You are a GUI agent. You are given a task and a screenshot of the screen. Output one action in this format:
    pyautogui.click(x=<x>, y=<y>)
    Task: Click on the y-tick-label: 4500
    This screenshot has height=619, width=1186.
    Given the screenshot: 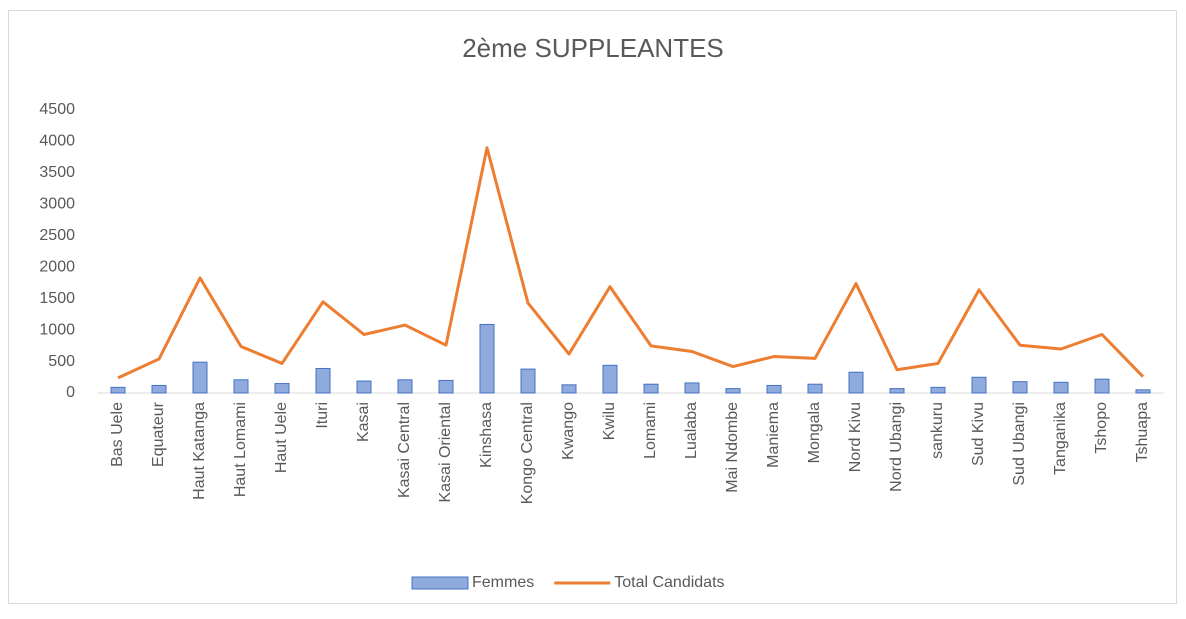 What is the action you would take?
    pyautogui.click(x=57, y=109)
    